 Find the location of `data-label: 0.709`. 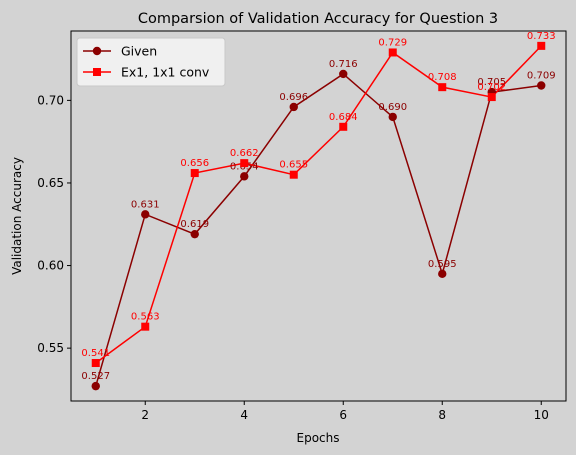

data-label: 0.709 is located at coordinates (541, 76).